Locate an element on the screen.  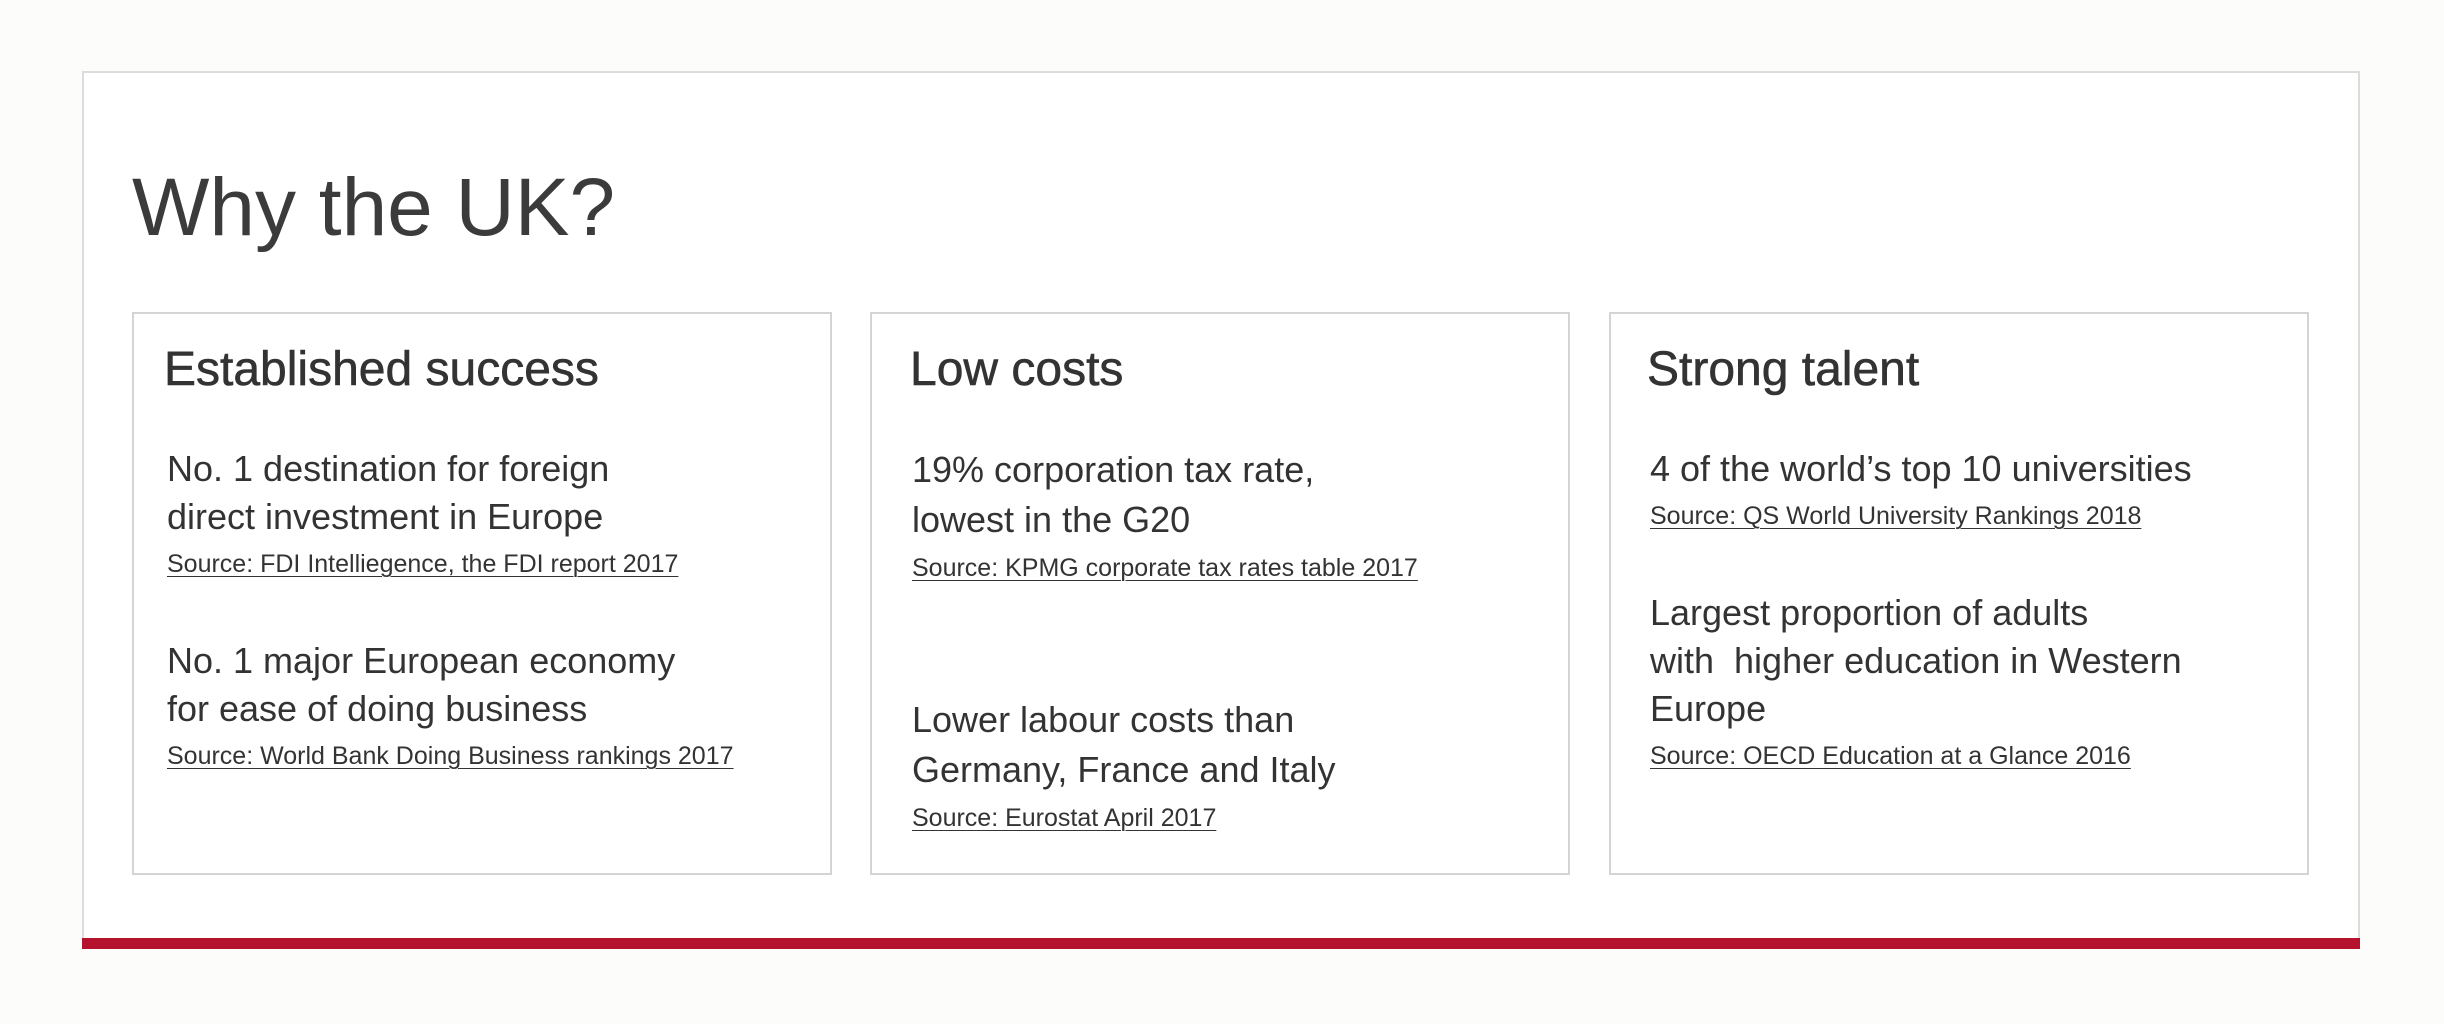
card-title: Low costs is located at coordinates (1017, 370).